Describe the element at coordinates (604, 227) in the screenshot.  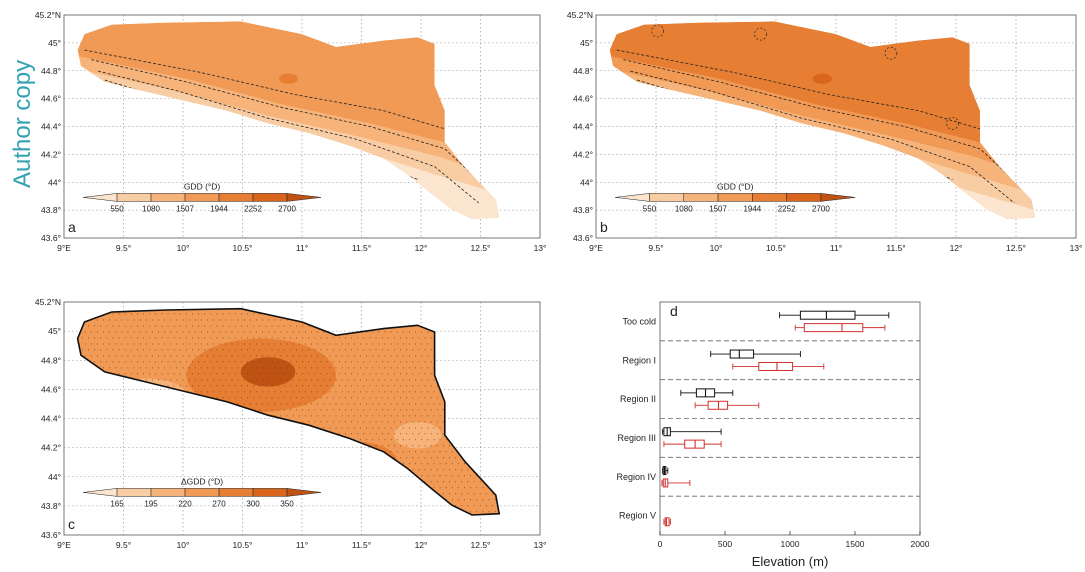
I see `panel-letter: b` at that location.